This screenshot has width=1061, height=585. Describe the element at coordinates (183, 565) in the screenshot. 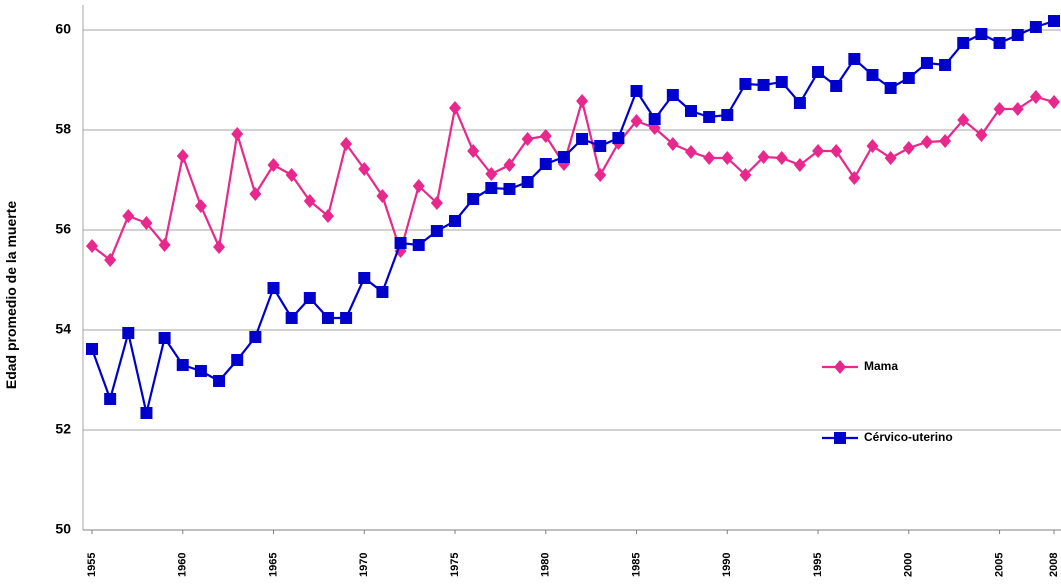

I see `x-tick-label: 1960` at that location.